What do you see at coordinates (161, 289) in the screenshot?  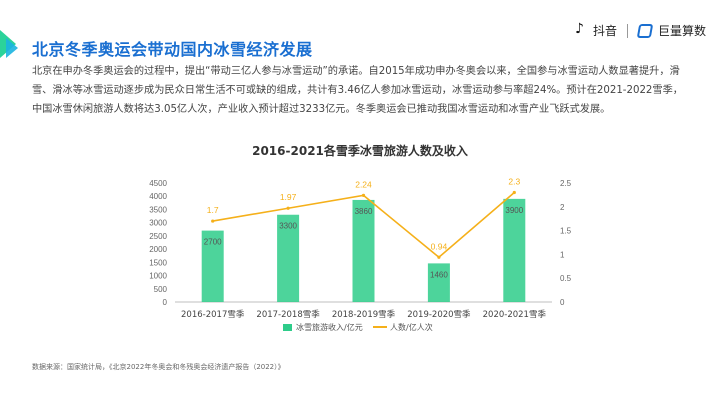 I see `y-left-tick-label: 500` at bounding box center [161, 289].